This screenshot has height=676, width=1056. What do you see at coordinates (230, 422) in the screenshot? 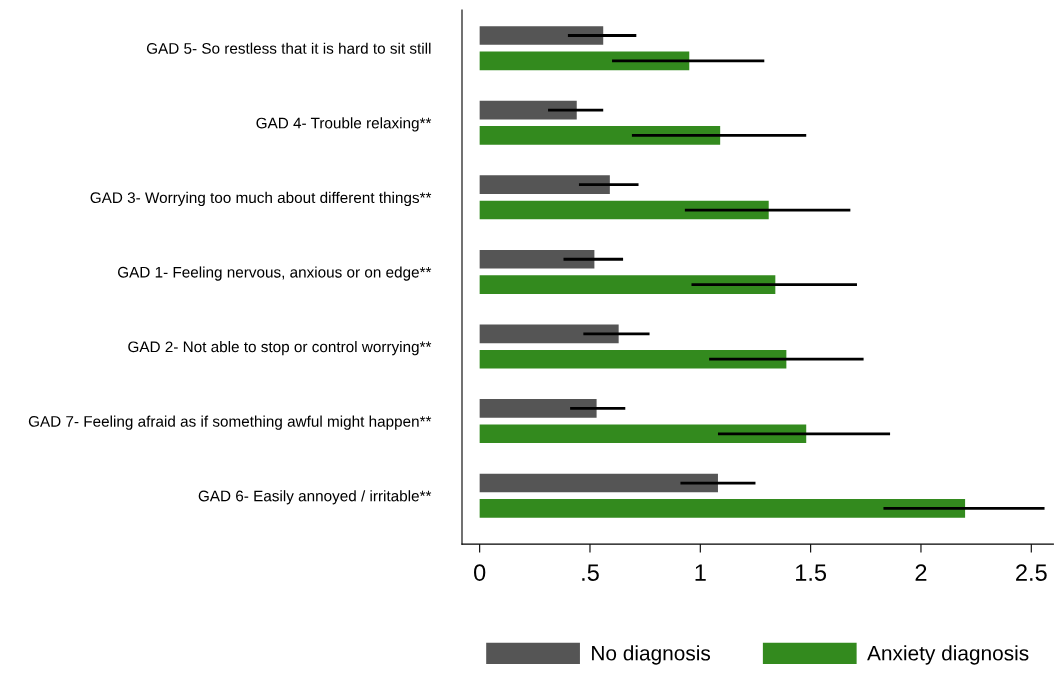
I see `y-tick-label: GAD 7- Feeling afraid as if something awful might happen**` at bounding box center [230, 422].